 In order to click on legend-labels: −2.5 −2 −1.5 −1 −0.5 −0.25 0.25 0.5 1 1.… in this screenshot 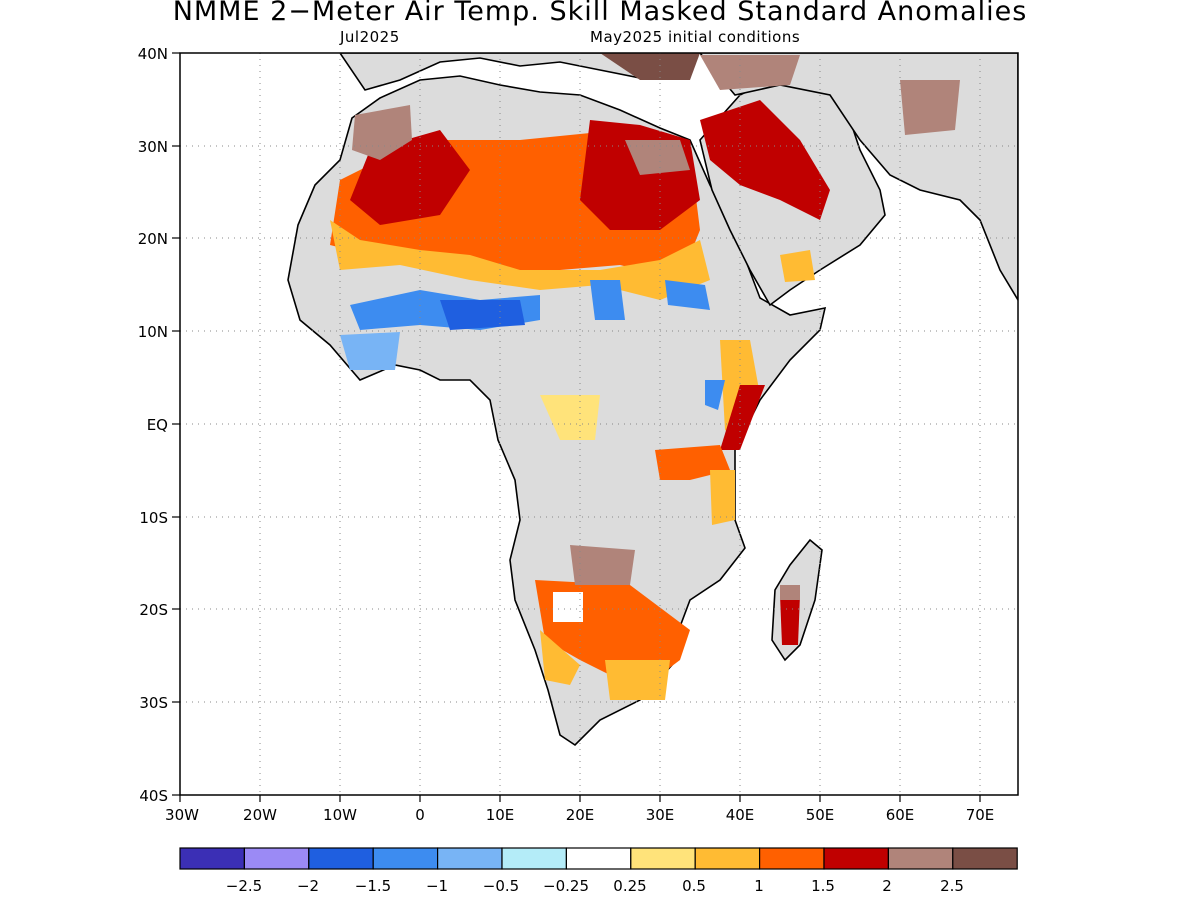, I will do `click(595, 886)`.